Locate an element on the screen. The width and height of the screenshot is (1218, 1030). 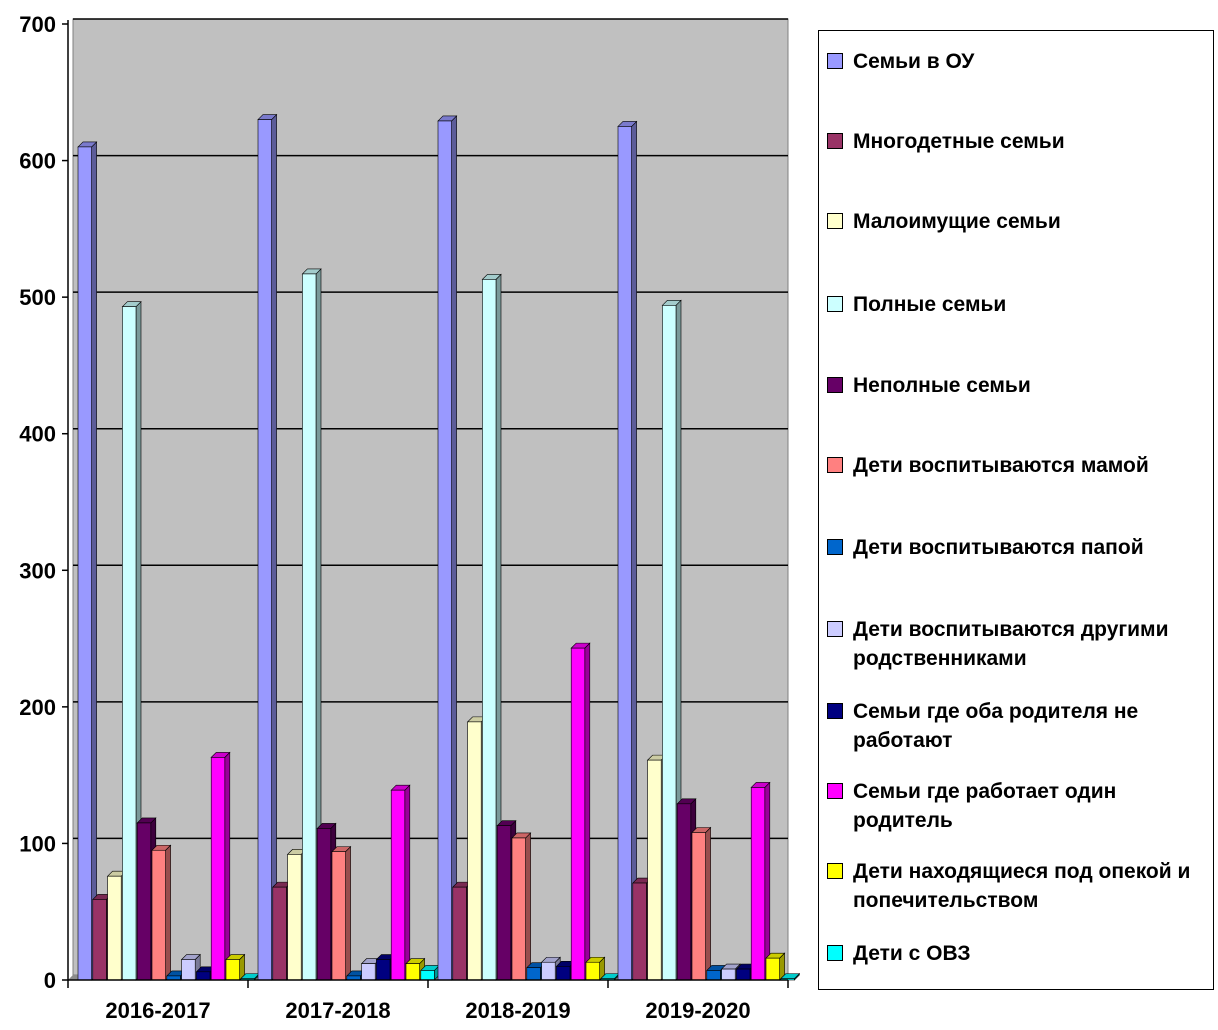
legend-item: Малоимущие семьи is located at coordinates (1018, 221).